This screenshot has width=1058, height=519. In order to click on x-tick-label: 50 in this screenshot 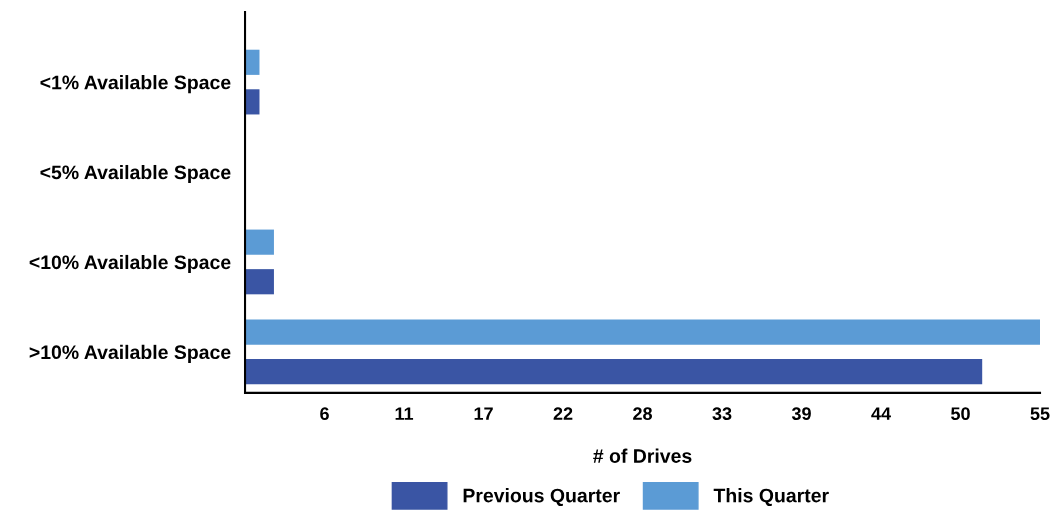, I will do `click(960, 414)`.